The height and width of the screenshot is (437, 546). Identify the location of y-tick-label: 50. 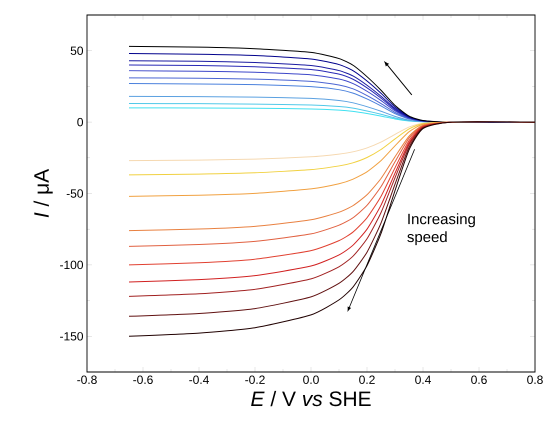
(77, 50).